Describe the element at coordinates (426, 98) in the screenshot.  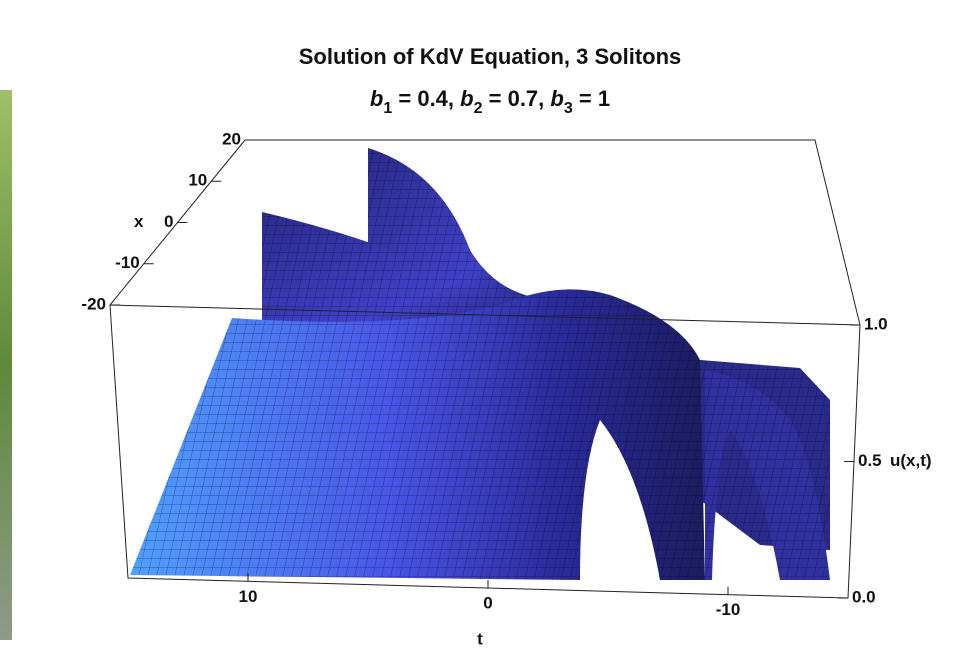
I see `subtitle-part: = 0.4,` at that location.